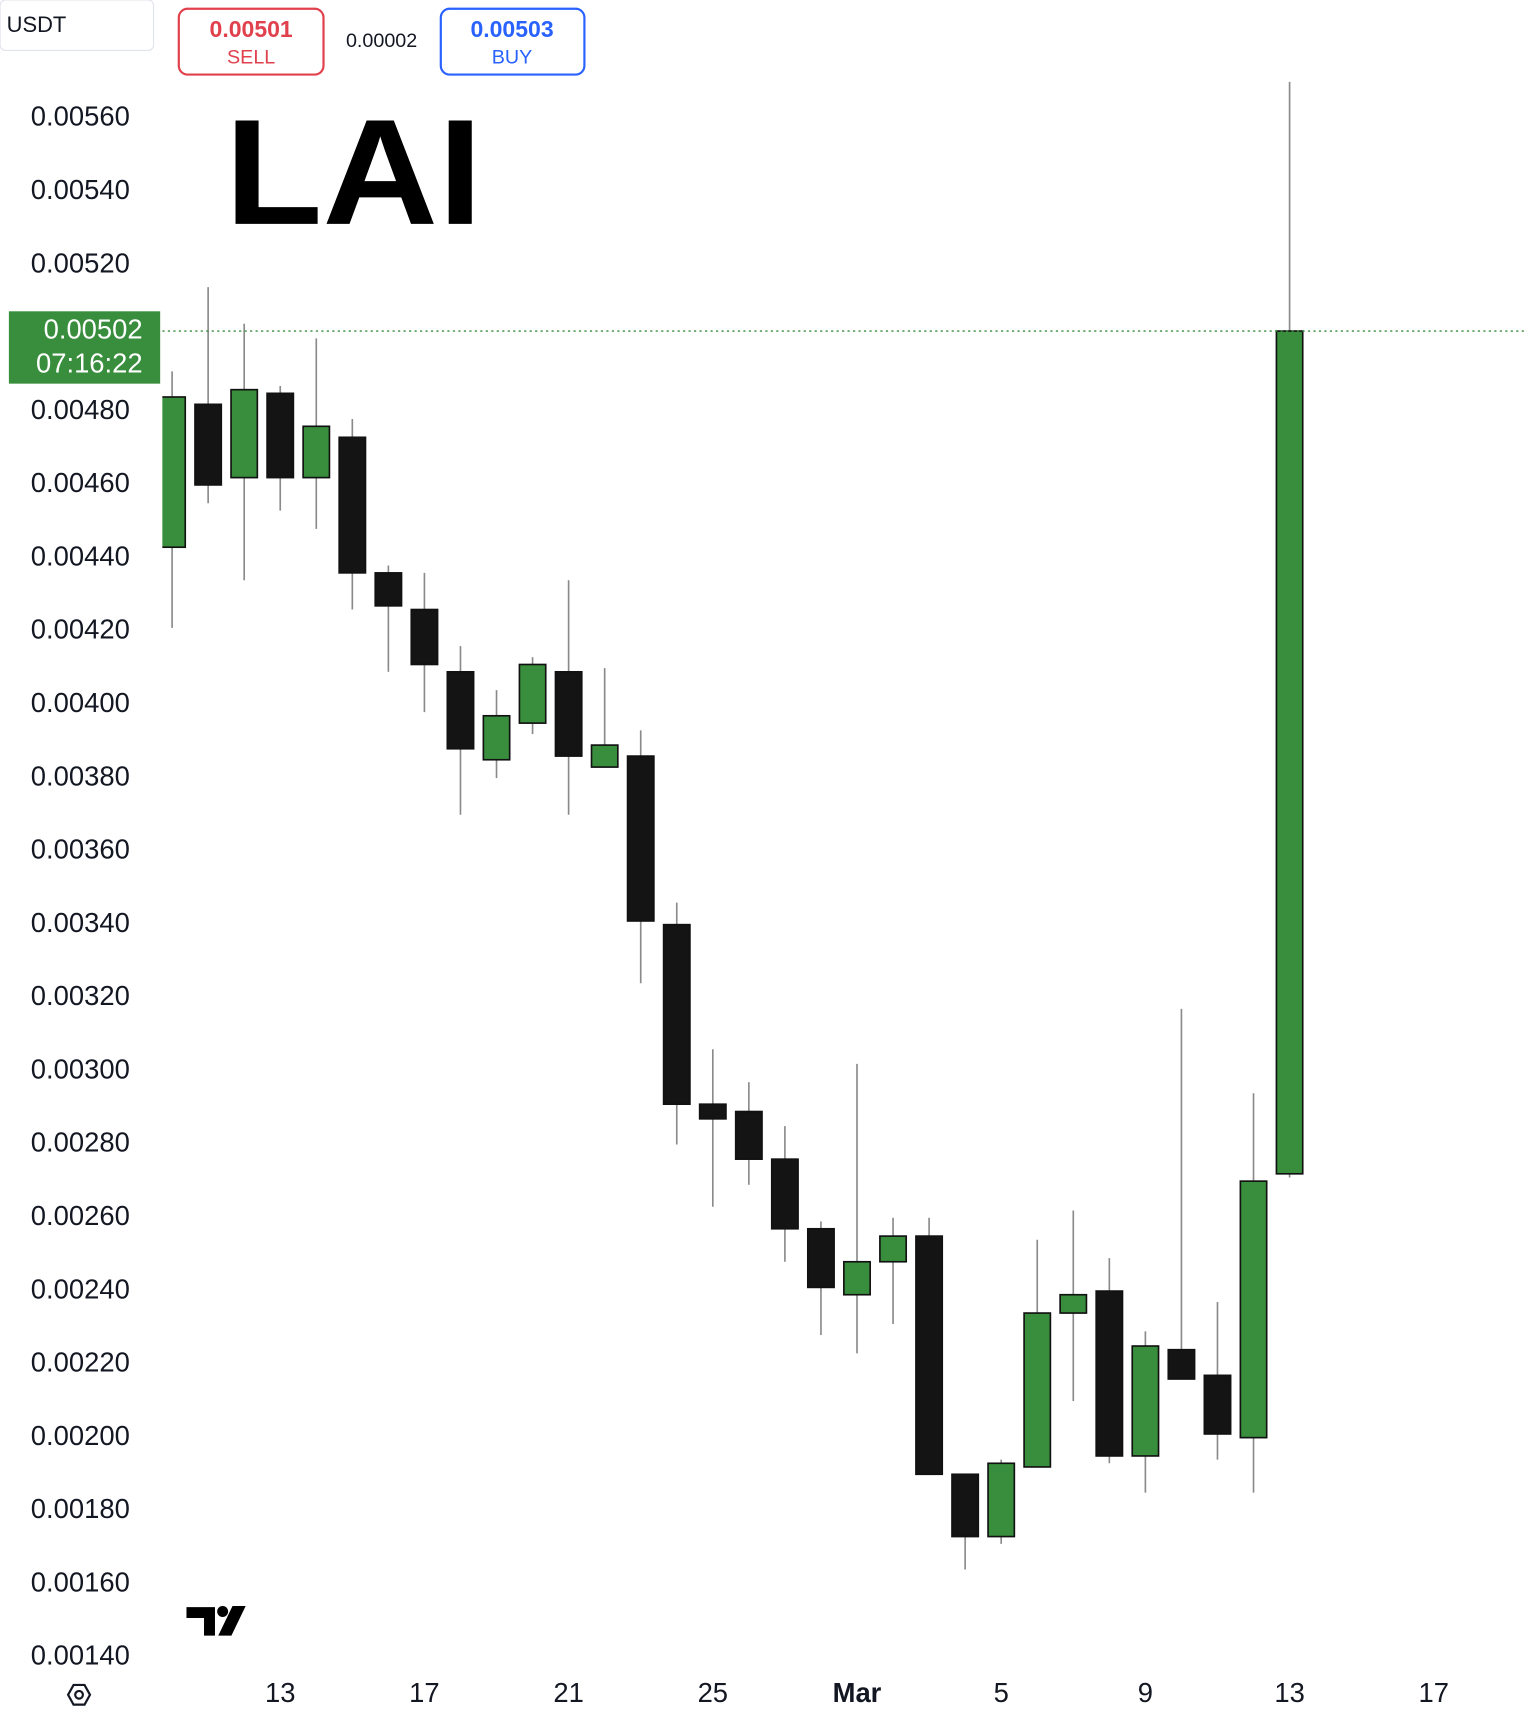 The width and height of the screenshot is (1524, 1720). What do you see at coordinates (80, 702) in the screenshot?
I see `y-tick-label: 0.00400` at bounding box center [80, 702].